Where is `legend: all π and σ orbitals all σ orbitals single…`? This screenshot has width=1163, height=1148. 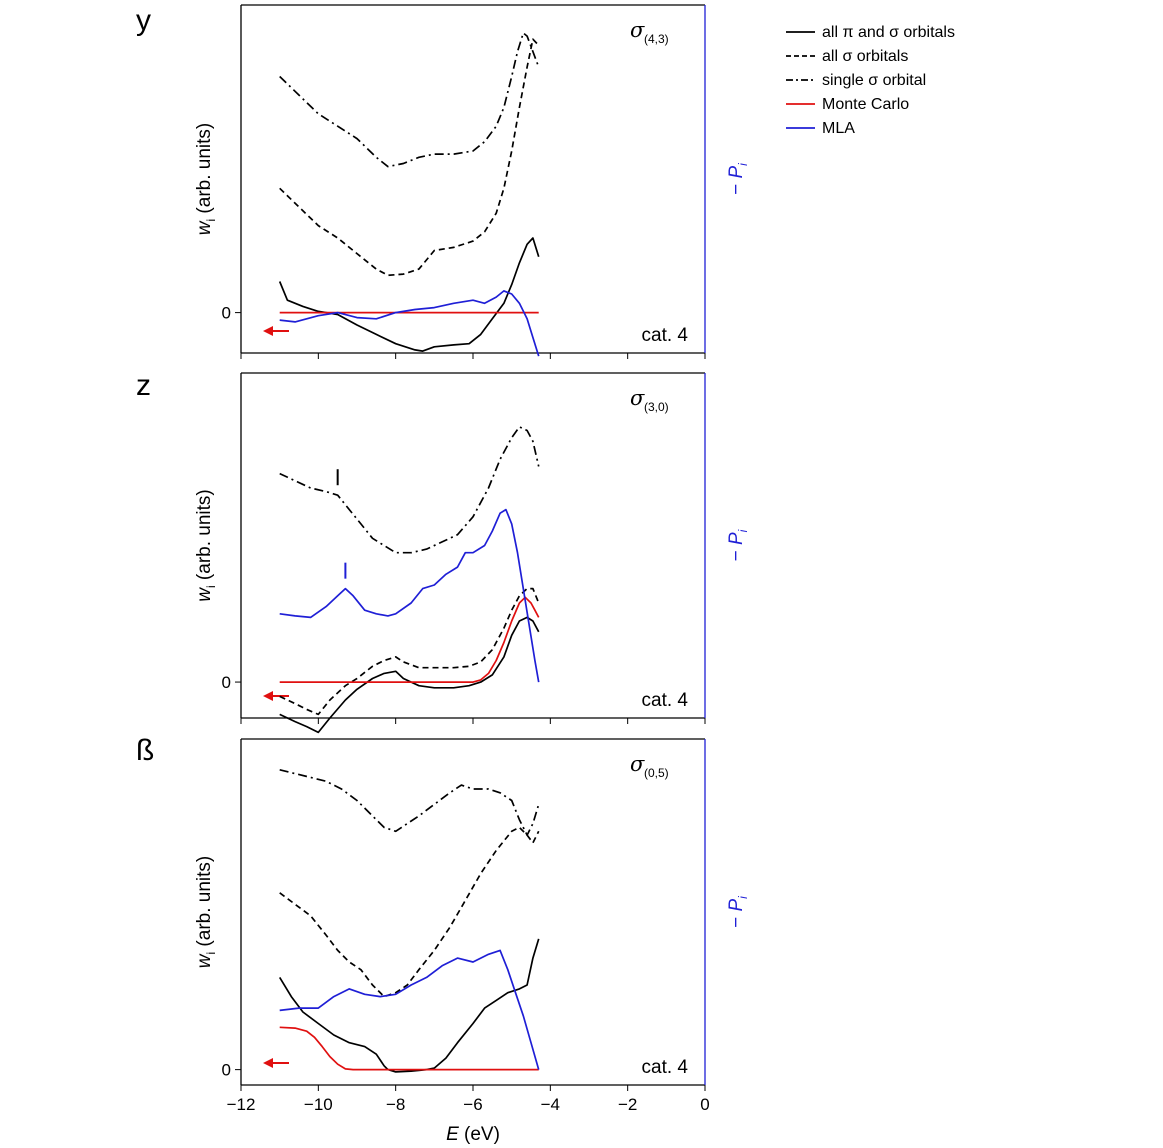 legend: all π and σ orbitals all σ orbitals single… is located at coordinates (870, 80).